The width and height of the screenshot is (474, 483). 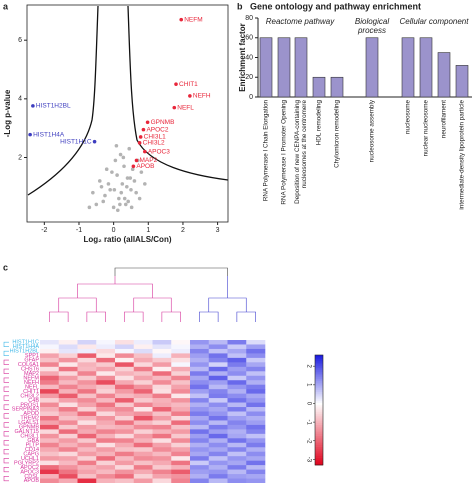 I want to click on point-label: NEFL, so click(x=185, y=107).